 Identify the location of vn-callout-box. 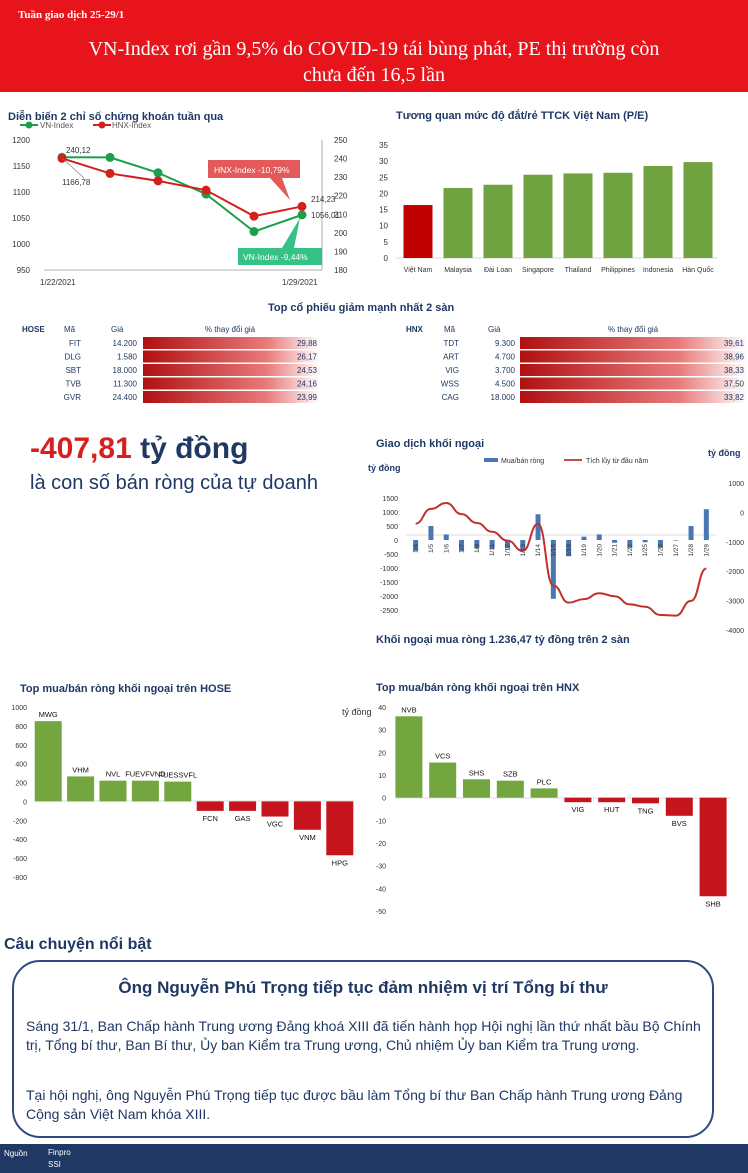
(280, 256).